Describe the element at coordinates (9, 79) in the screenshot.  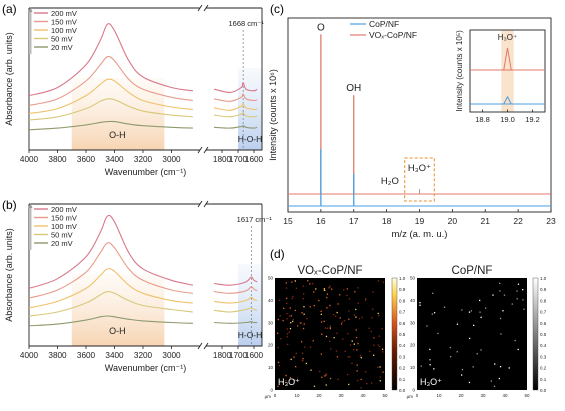
I see `y-axis-label: Absorbance (arb. units)` at that location.